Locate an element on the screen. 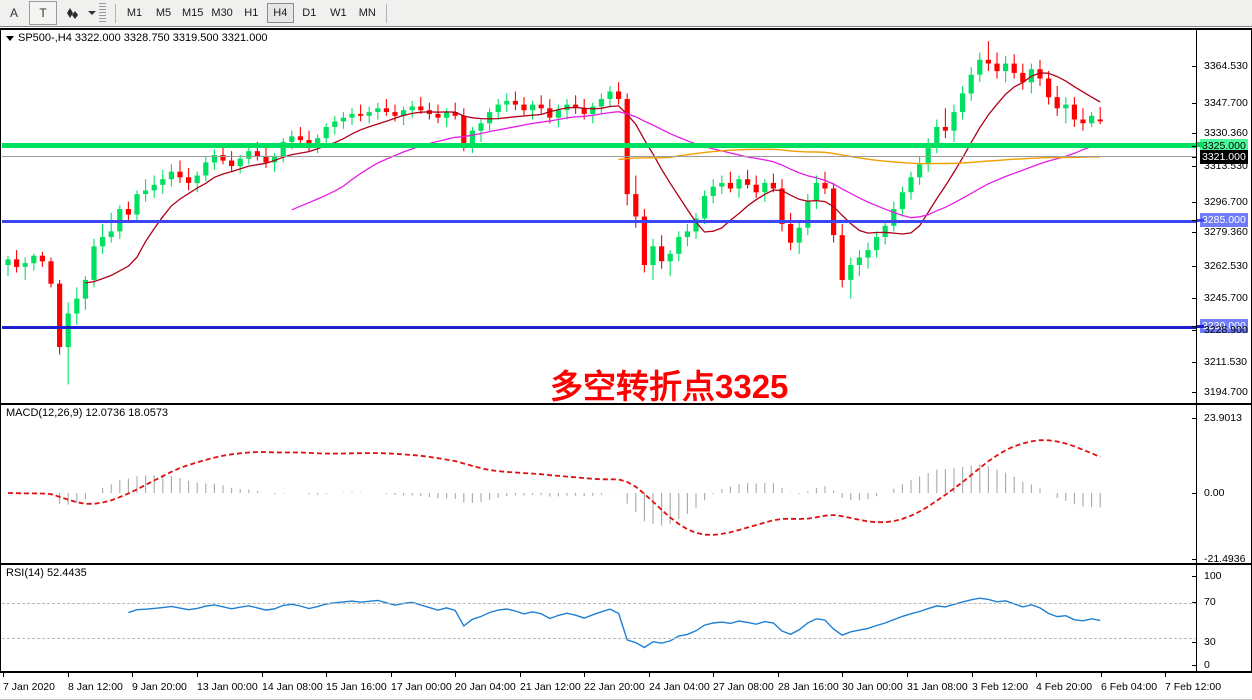 This screenshot has width=1252, height=700. rsi-label: RSI(14) 52.4435 is located at coordinates (46, 573).